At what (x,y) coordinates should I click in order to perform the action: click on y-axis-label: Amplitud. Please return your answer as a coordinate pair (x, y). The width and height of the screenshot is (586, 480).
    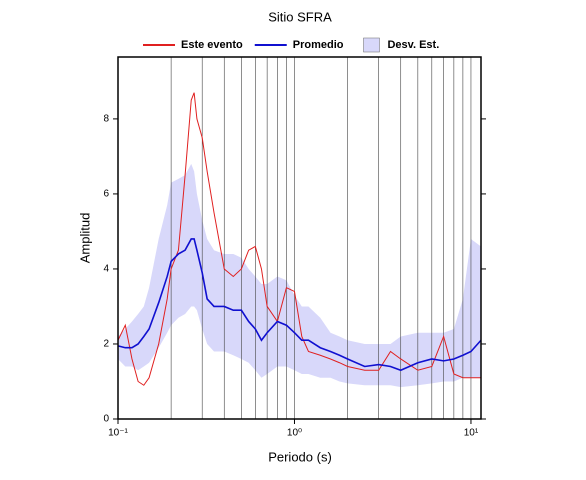
    Looking at the image, I should click on (84, 238).